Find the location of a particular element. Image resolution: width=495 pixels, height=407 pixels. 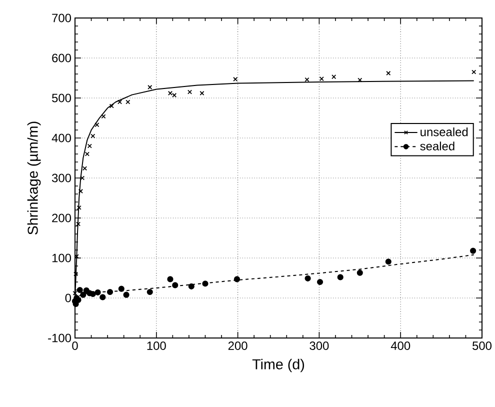

y-tick-label: 700 is located at coordinates (62, 18).